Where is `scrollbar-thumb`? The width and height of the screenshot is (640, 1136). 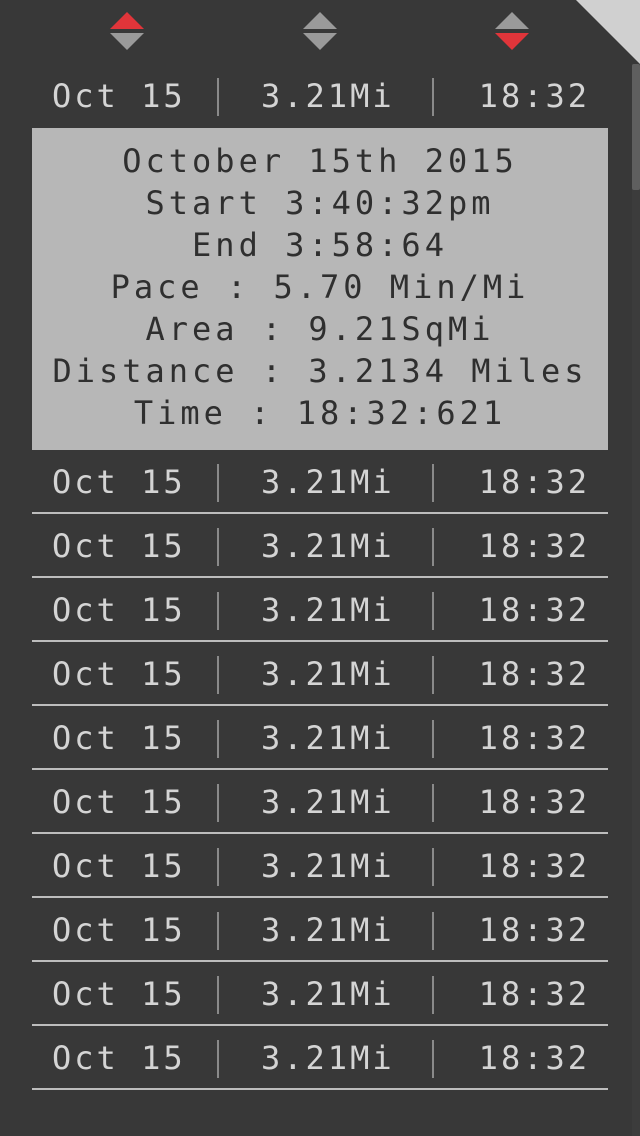
scrollbar-thumb is located at coordinates (636, 127).